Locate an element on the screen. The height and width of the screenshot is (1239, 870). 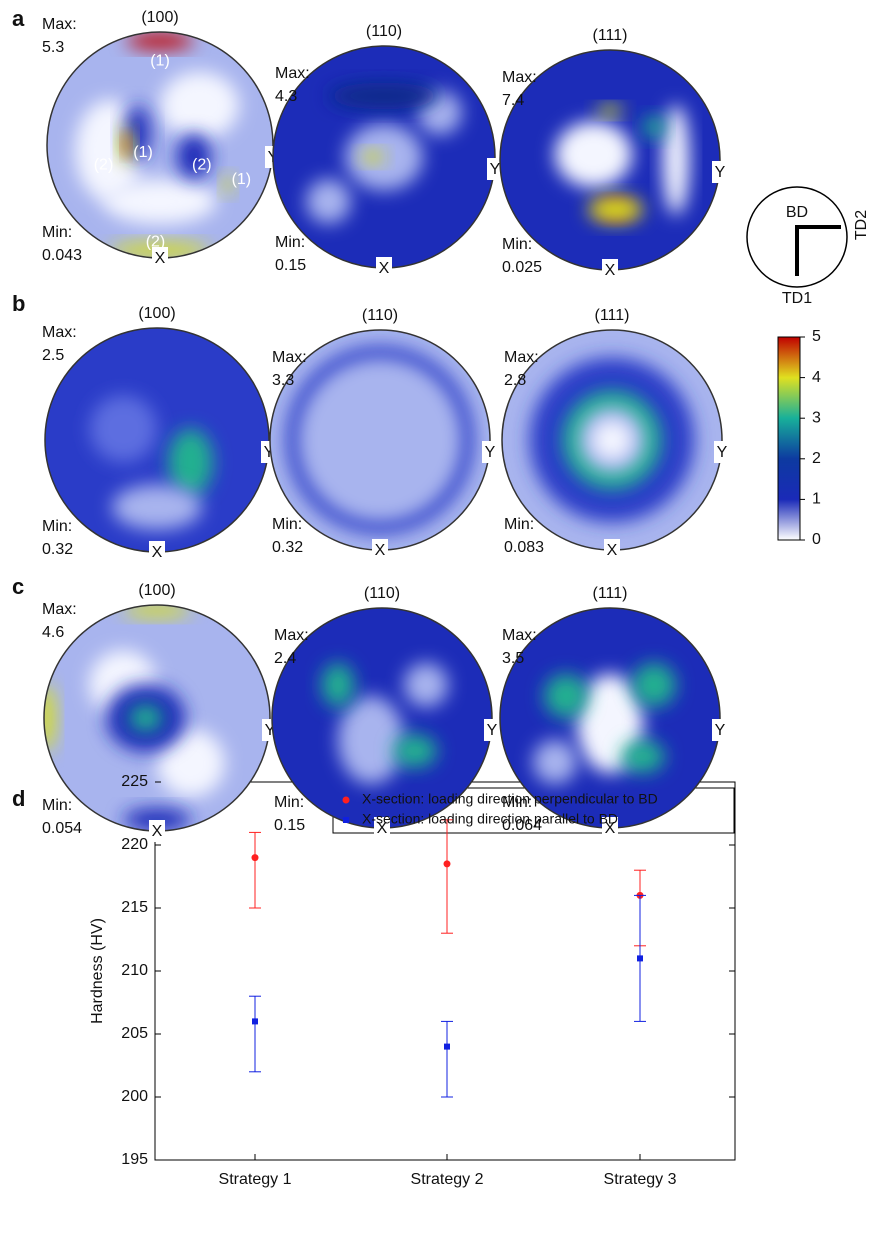
min-value: 0.043 is located at coordinates (62, 255).